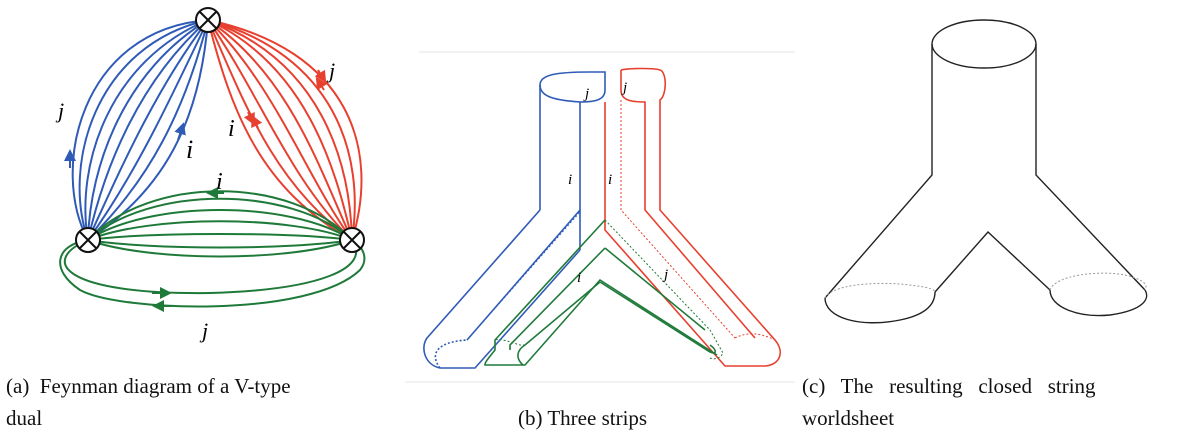  Describe the element at coordinates (231, 129) in the screenshot. I see `label-red-inner: i` at that location.